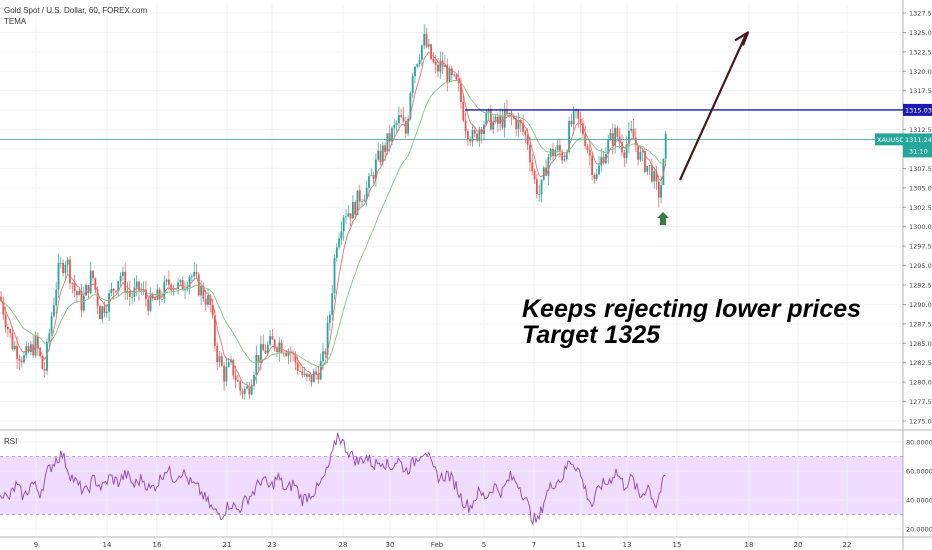 This screenshot has width=932, height=550. I want to click on time-tick-label: 16, so click(157, 545).